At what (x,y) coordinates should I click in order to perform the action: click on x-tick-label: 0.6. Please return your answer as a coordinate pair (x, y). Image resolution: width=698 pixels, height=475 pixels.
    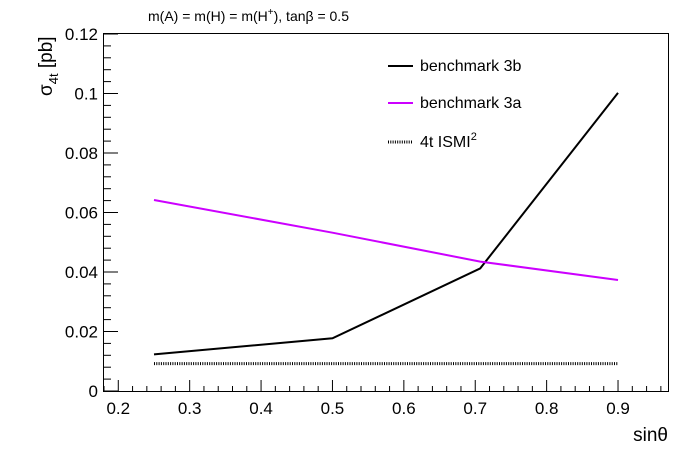
    Looking at the image, I should click on (404, 408).